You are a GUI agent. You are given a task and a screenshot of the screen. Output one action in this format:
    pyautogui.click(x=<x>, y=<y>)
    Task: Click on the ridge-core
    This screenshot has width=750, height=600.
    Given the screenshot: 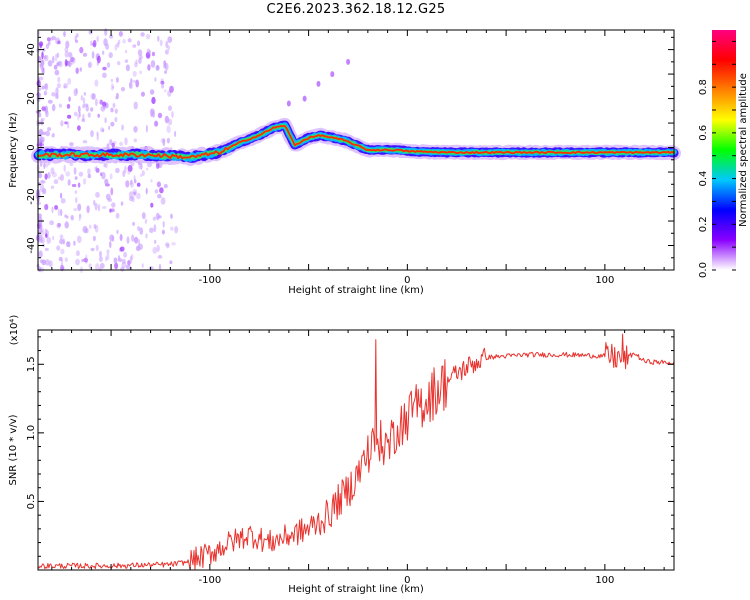 What is the action you would take?
    pyautogui.click(x=356, y=142)
    